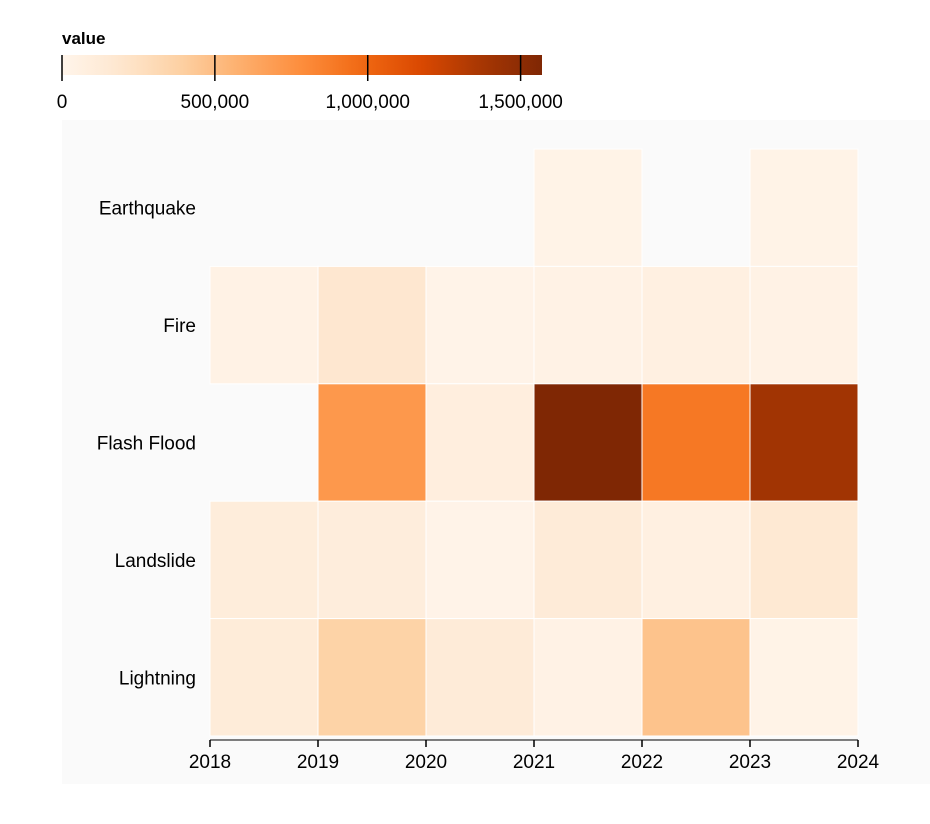 Image resolution: width=930 pixels, height=824 pixels. Describe the element at coordinates (520, 102) in the screenshot. I see `legend-tick-label: 1,500,000` at that location.